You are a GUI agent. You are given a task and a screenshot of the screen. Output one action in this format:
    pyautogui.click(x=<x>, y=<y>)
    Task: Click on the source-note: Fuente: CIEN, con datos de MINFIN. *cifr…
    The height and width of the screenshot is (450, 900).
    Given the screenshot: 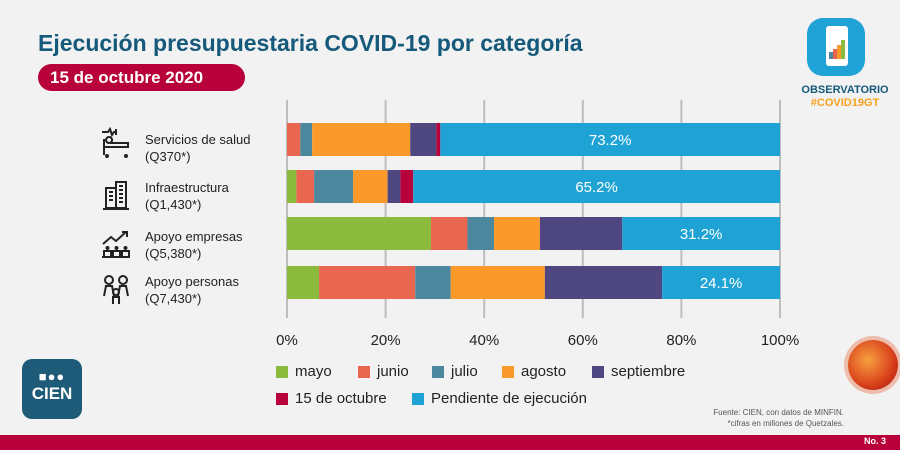 What is the action you would take?
    pyautogui.click(x=778, y=418)
    